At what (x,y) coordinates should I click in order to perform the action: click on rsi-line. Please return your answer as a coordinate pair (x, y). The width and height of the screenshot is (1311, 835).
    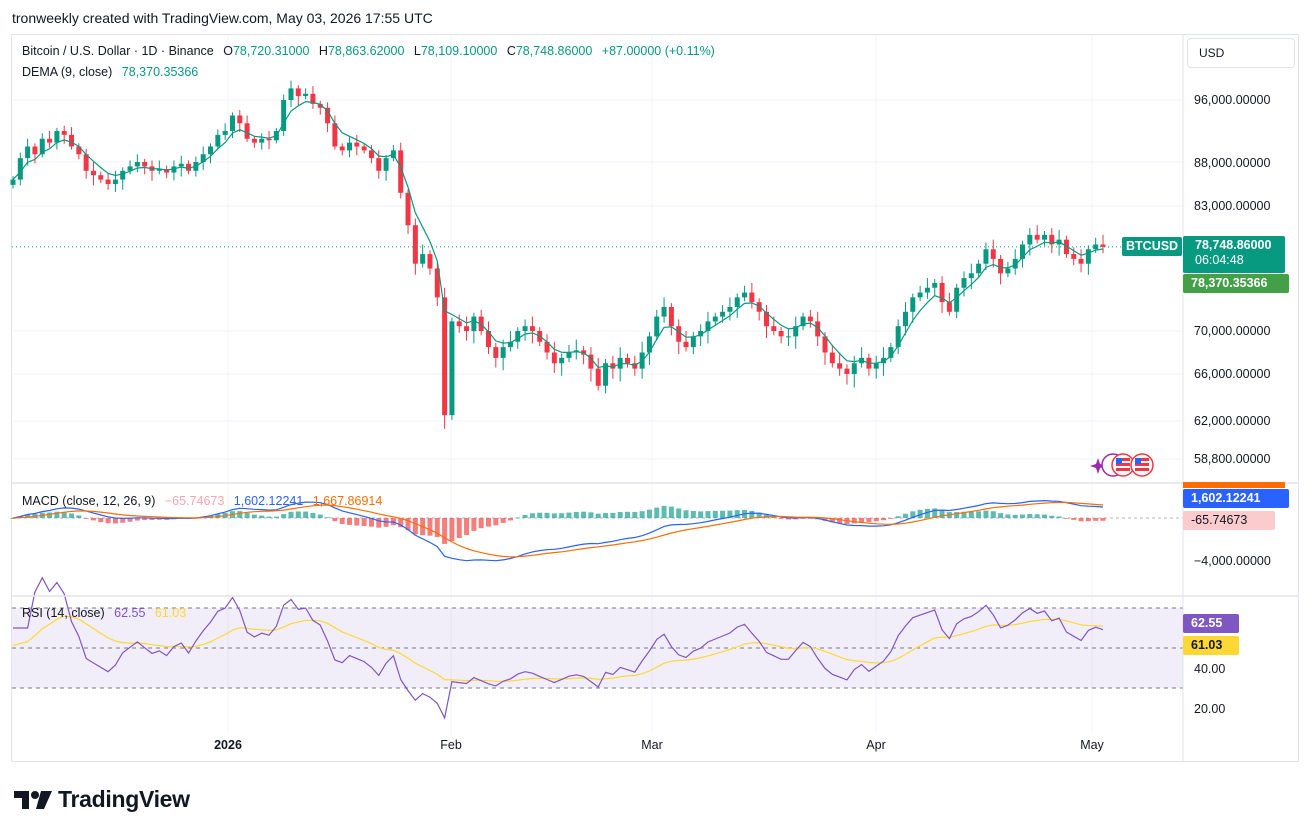
    Looking at the image, I should click on (558, 648).